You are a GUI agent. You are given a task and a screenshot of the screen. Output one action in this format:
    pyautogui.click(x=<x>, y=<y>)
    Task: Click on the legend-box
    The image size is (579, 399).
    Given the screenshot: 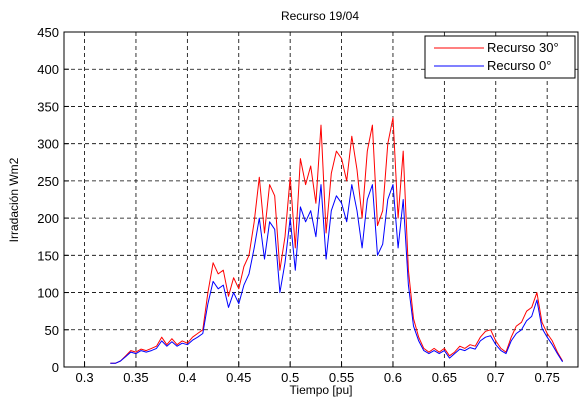 What is the action you would take?
    pyautogui.click(x=500, y=57)
    